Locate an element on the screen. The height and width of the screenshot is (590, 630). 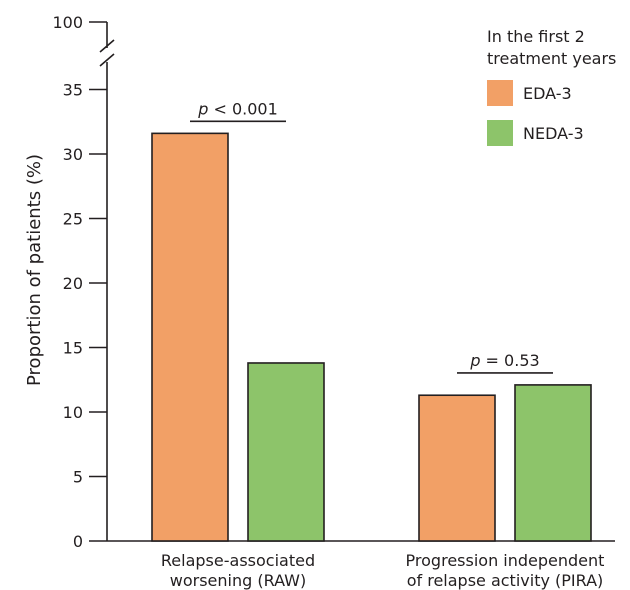
category-label: Progression independent is located at coordinates (505, 560).